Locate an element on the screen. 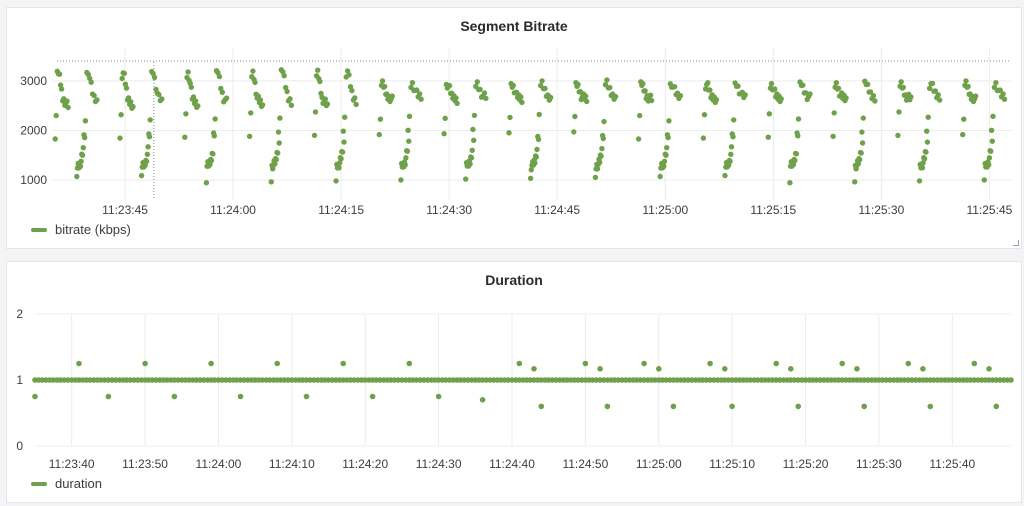 This screenshot has height=506, width=1024. duration-legend: duration is located at coordinates (66, 483).